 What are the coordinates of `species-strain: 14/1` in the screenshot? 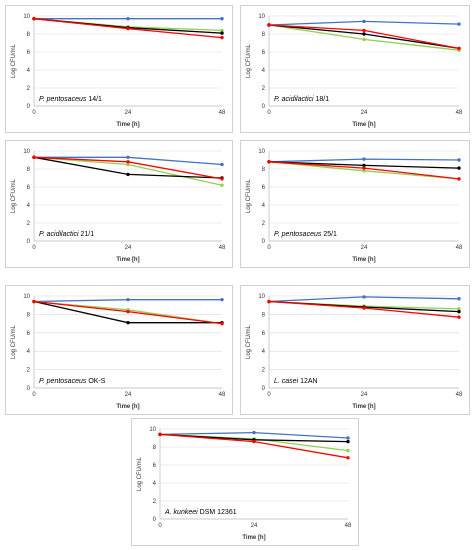 It's located at (95, 99).